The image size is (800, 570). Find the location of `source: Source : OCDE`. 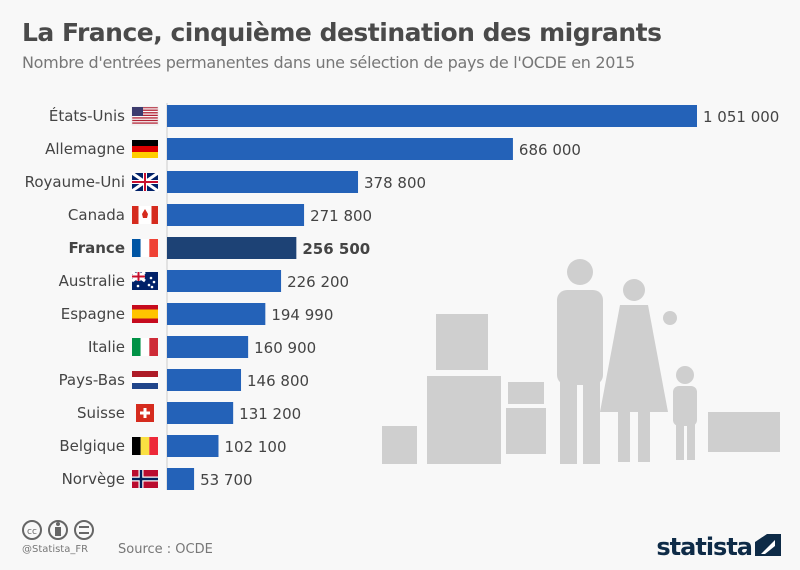

source: Source : OCDE is located at coordinates (165, 549).